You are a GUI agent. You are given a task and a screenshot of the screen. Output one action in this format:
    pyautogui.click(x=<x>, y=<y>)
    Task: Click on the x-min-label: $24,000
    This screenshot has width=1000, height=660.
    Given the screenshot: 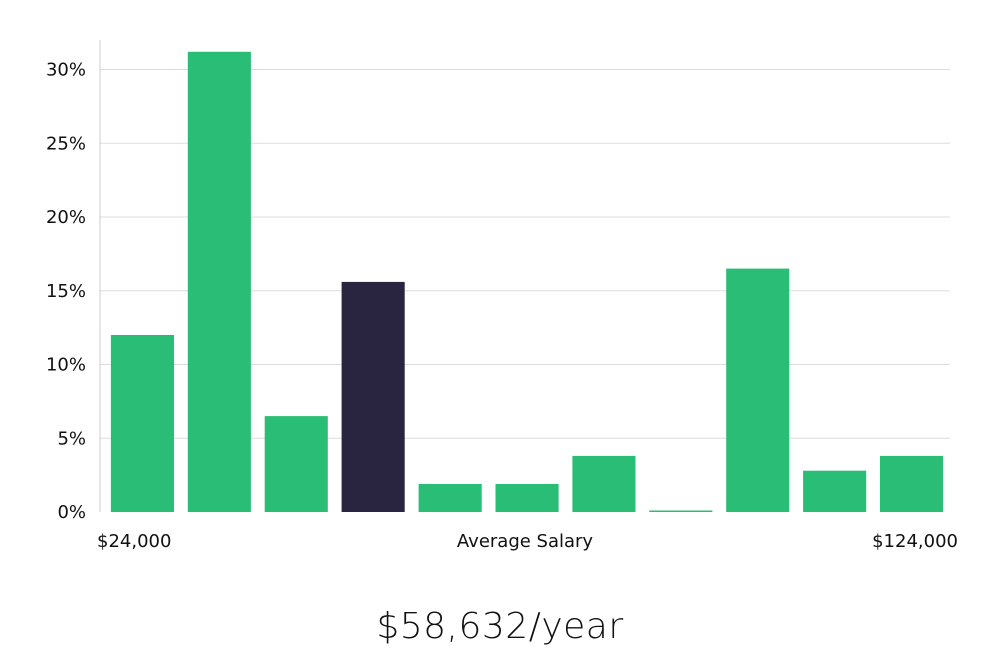 What is the action you would take?
    pyautogui.click(x=134, y=541)
    